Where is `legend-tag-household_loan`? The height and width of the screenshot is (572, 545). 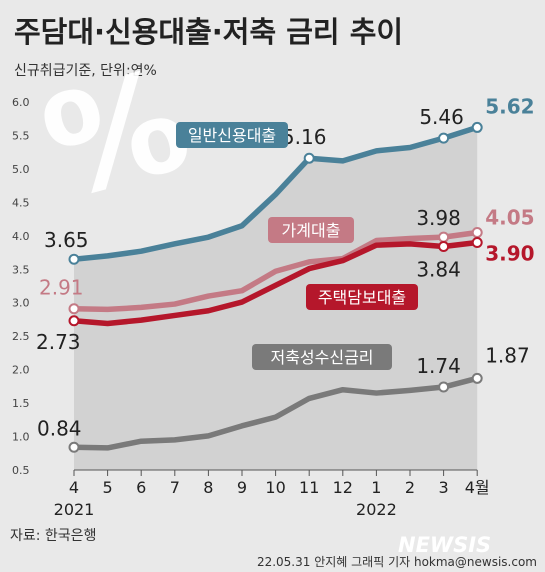 legend-tag-household_loan is located at coordinates (311, 230).